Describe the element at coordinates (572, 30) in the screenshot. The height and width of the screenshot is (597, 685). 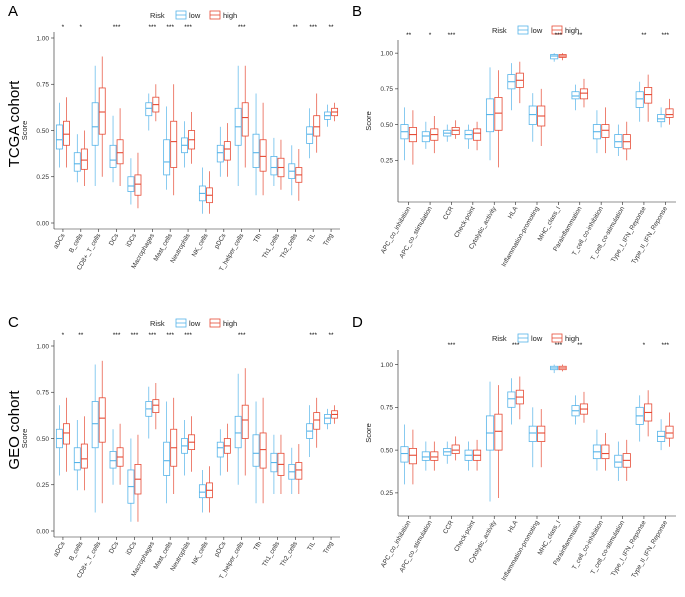
I see `legend-entry-high: high` at that location.